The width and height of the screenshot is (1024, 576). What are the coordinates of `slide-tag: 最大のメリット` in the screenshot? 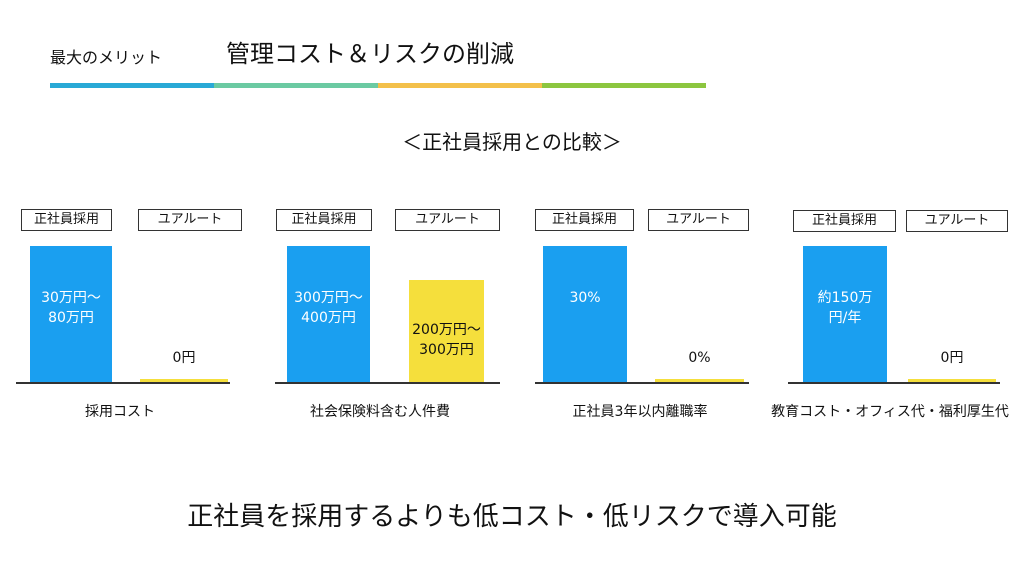 It's located at (106, 57).